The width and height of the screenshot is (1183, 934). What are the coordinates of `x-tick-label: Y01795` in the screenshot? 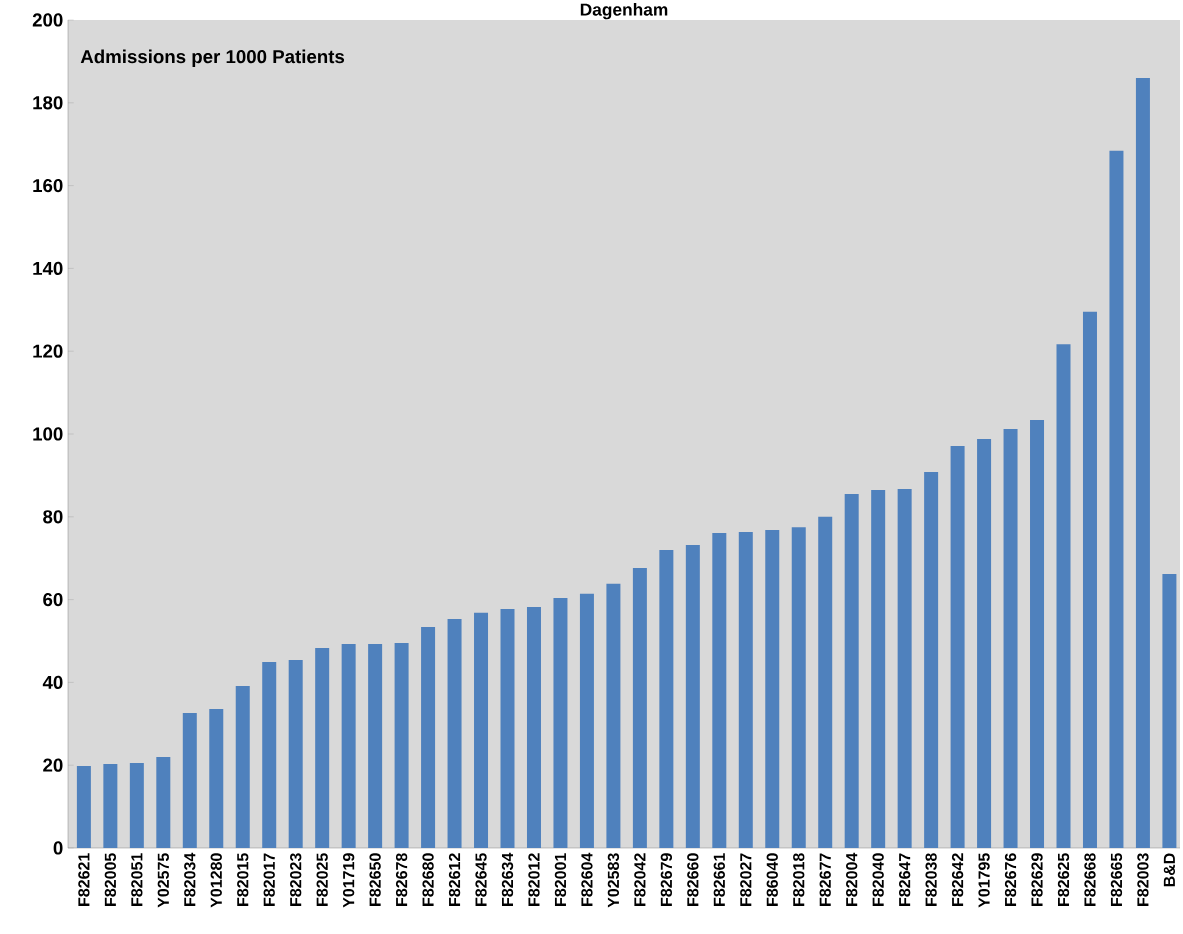 It's located at (984, 880).